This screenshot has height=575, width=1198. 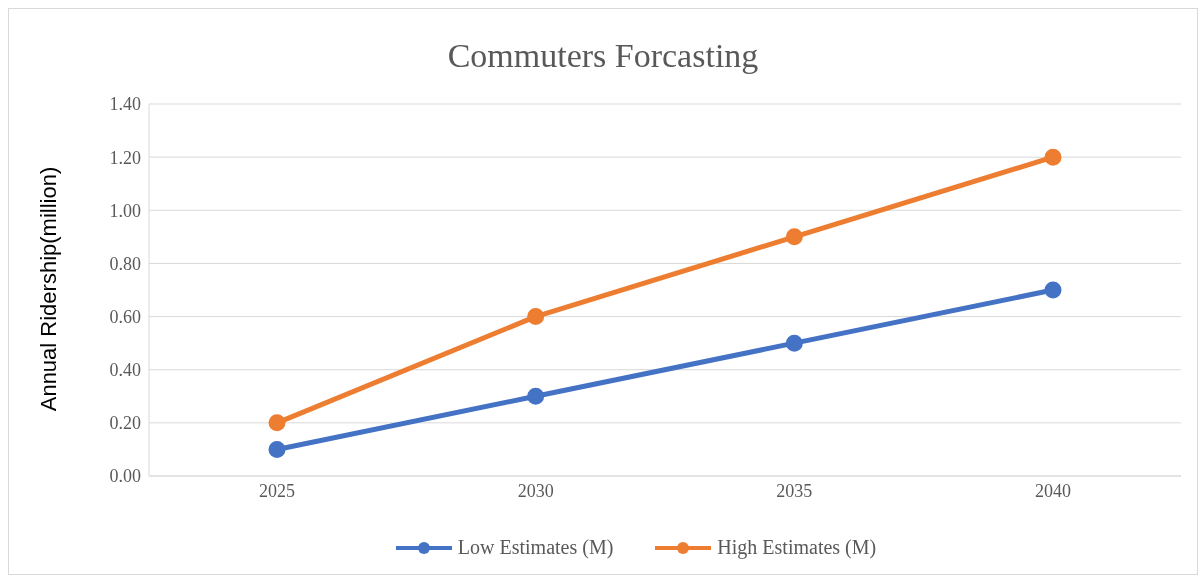 What do you see at coordinates (277, 490) in the screenshot?
I see `x-tick-label: 2025` at bounding box center [277, 490].